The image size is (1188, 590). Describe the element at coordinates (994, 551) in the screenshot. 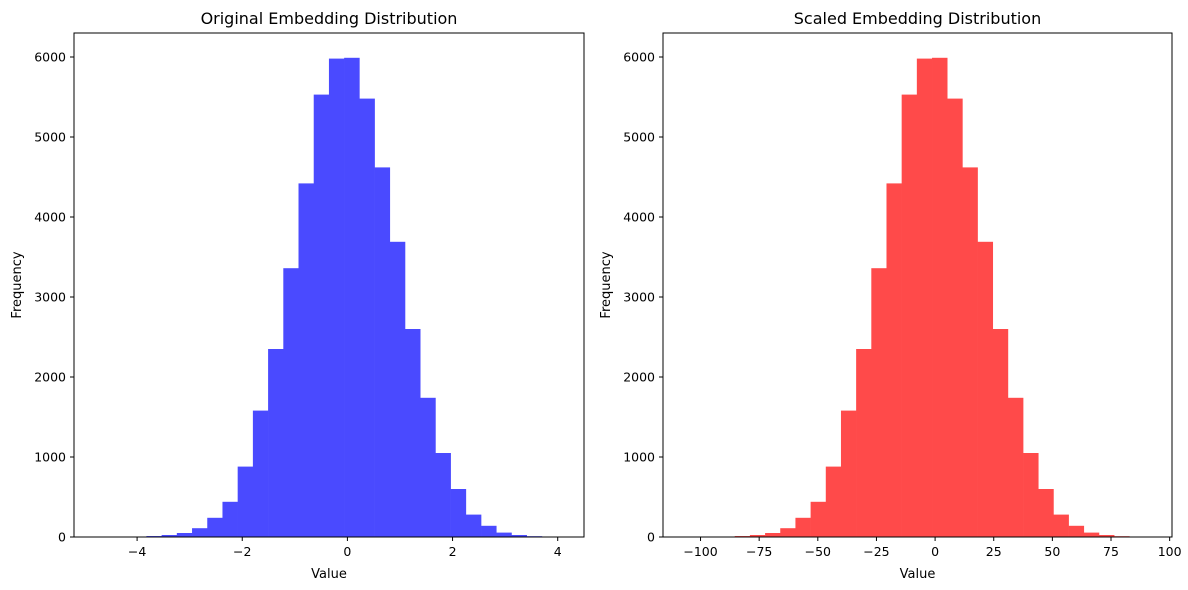

I see `x-tick-label: 25` at that location.